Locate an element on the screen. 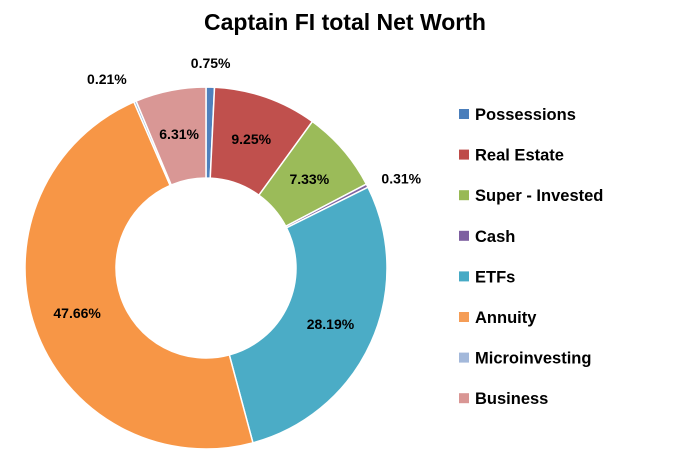 The image size is (683, 461). legend-swatch-etfs is located at coordinates (464, 276).